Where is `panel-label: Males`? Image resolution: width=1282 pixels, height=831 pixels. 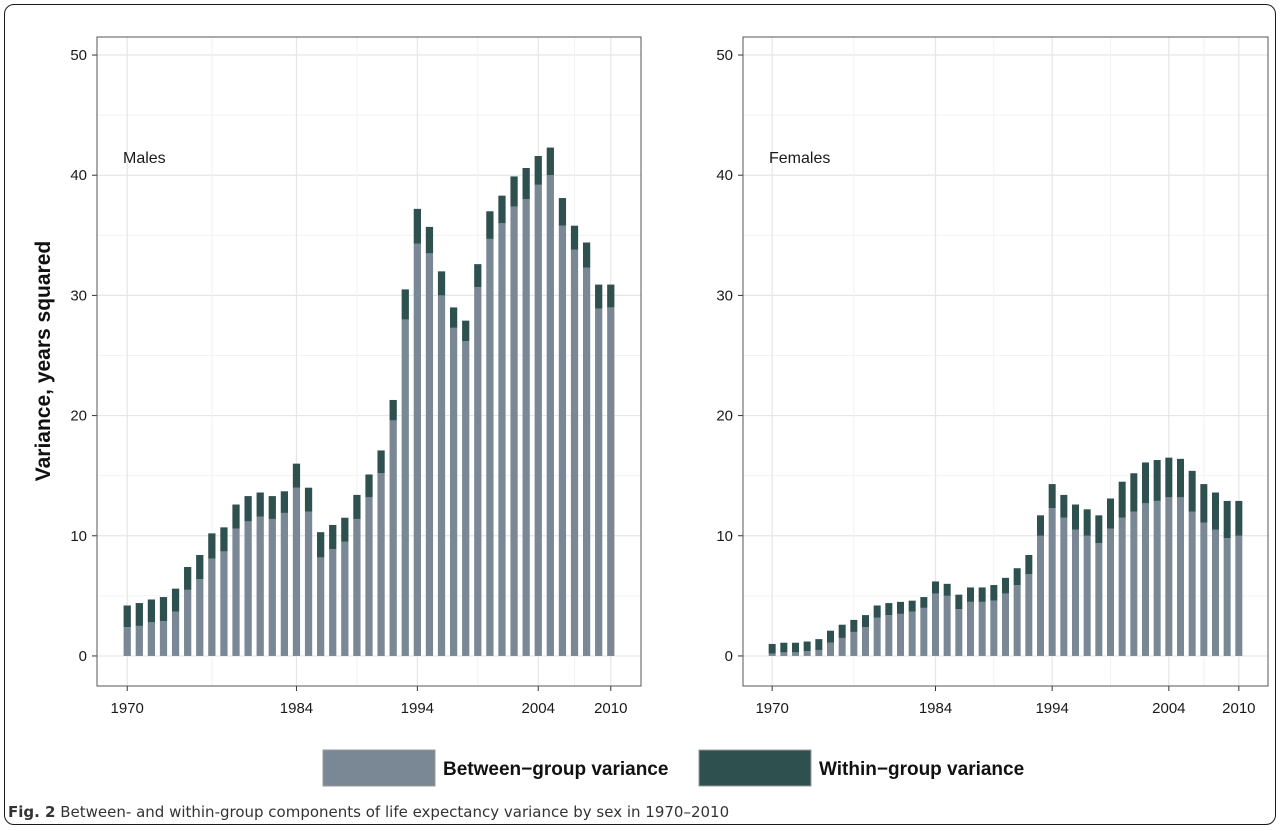
panel-label: Males is located at coordinates (144, 158).